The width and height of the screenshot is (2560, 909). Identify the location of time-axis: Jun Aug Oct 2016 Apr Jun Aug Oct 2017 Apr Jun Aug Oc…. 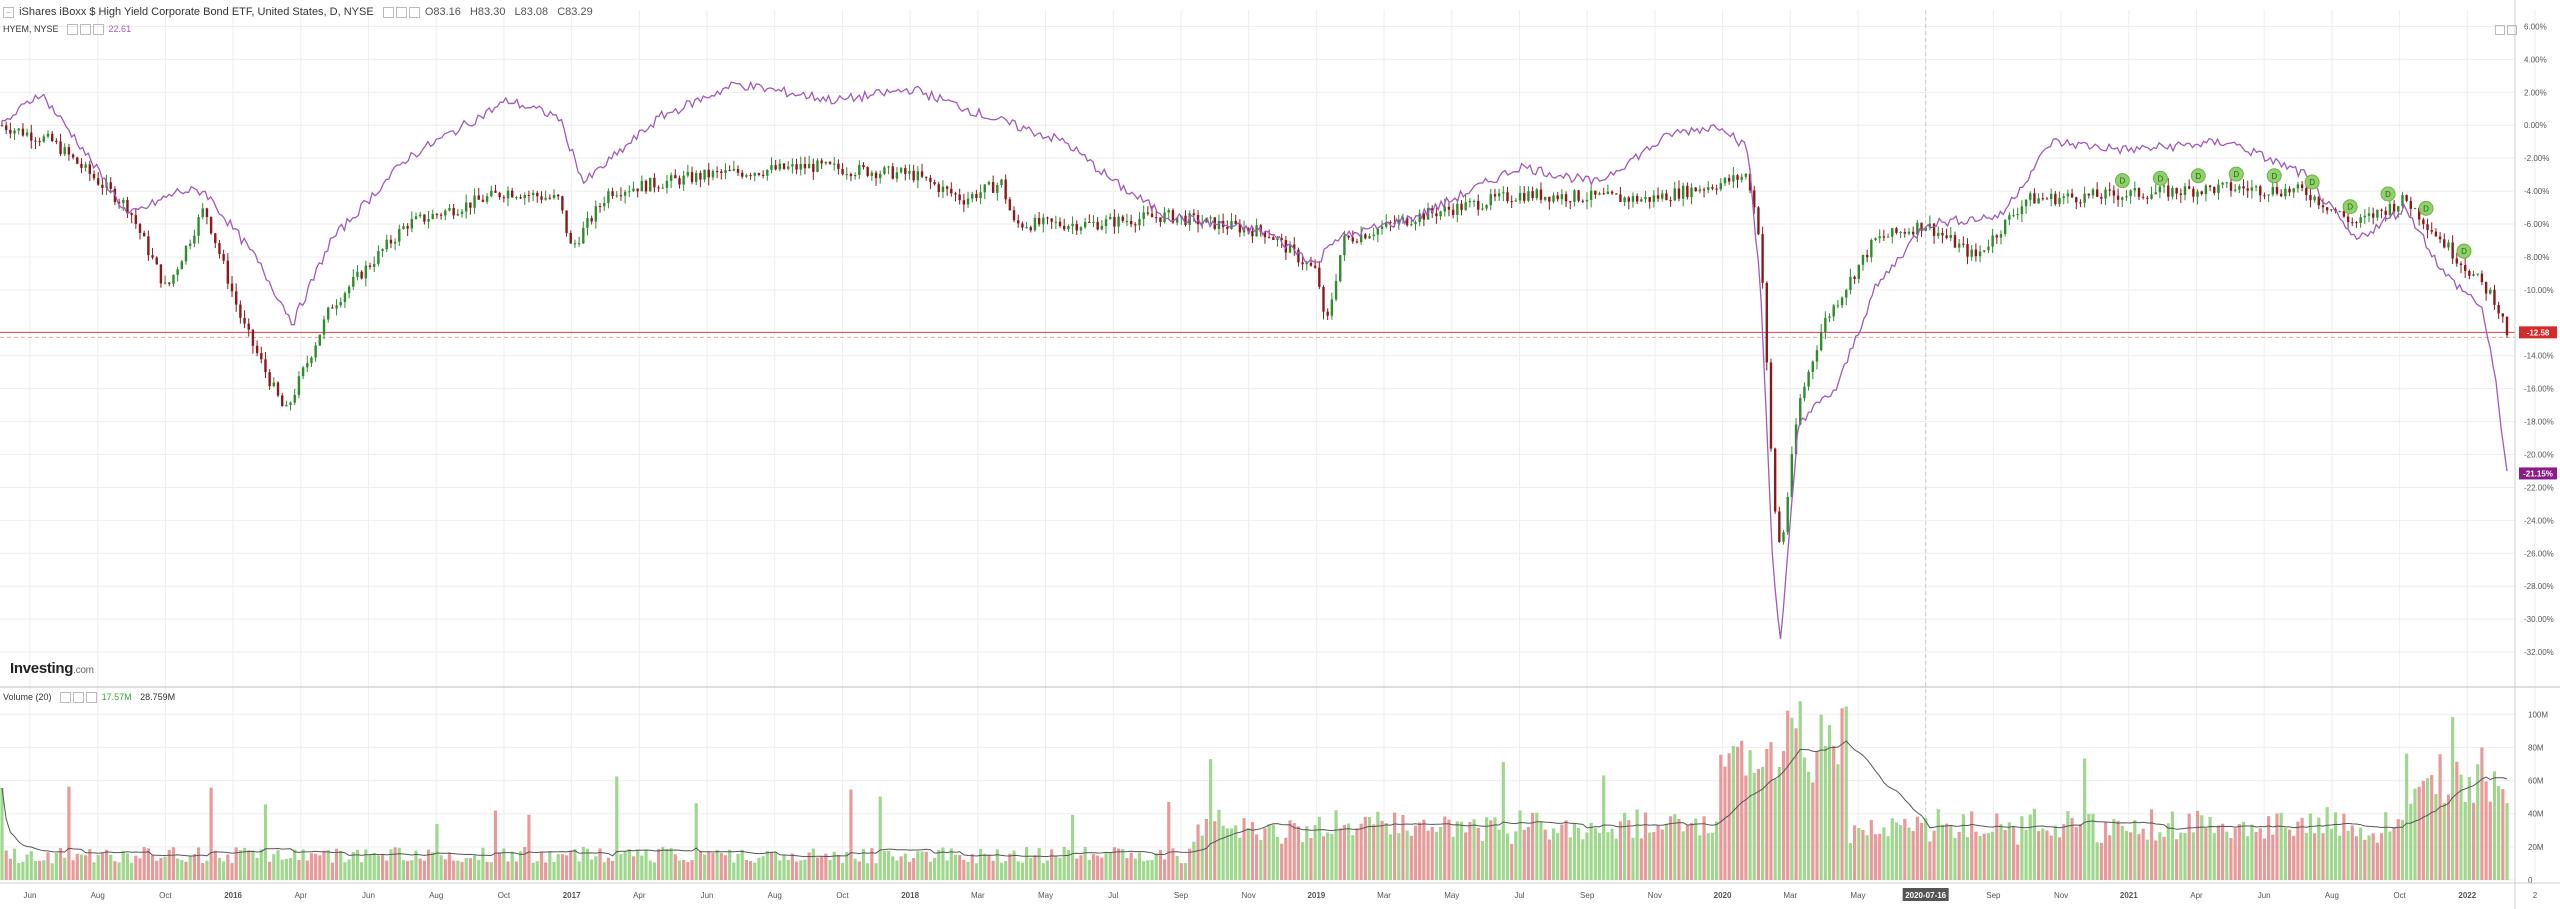
(1281, 894).